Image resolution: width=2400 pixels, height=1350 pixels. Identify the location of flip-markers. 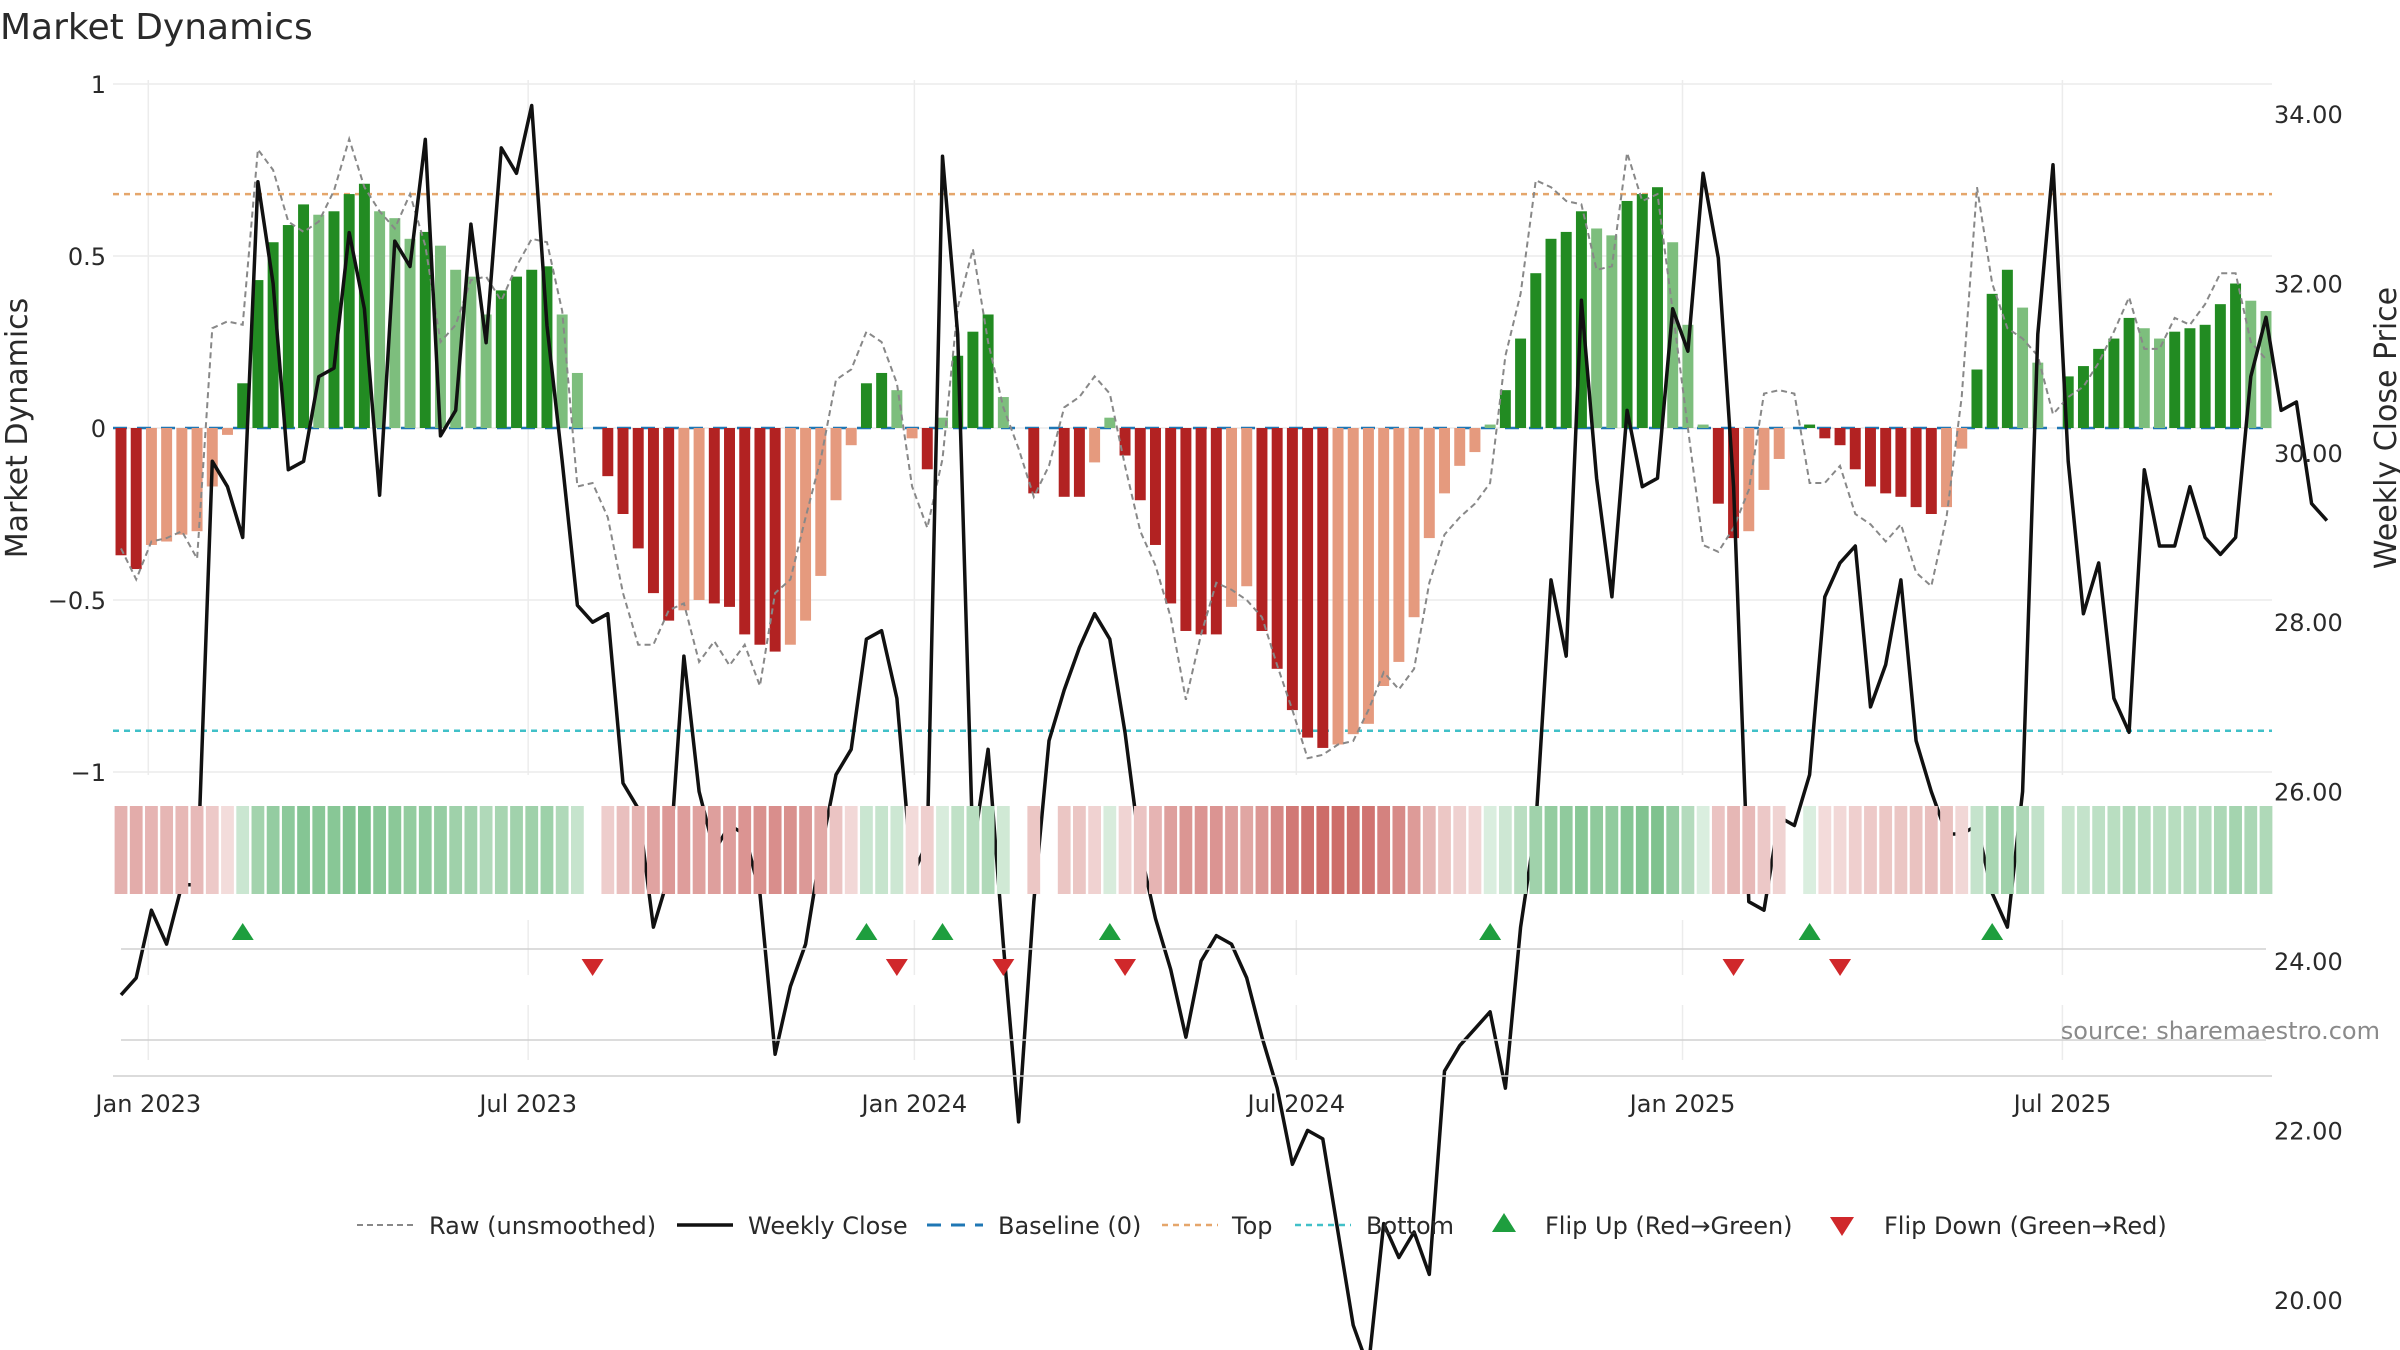
(1193, 982).